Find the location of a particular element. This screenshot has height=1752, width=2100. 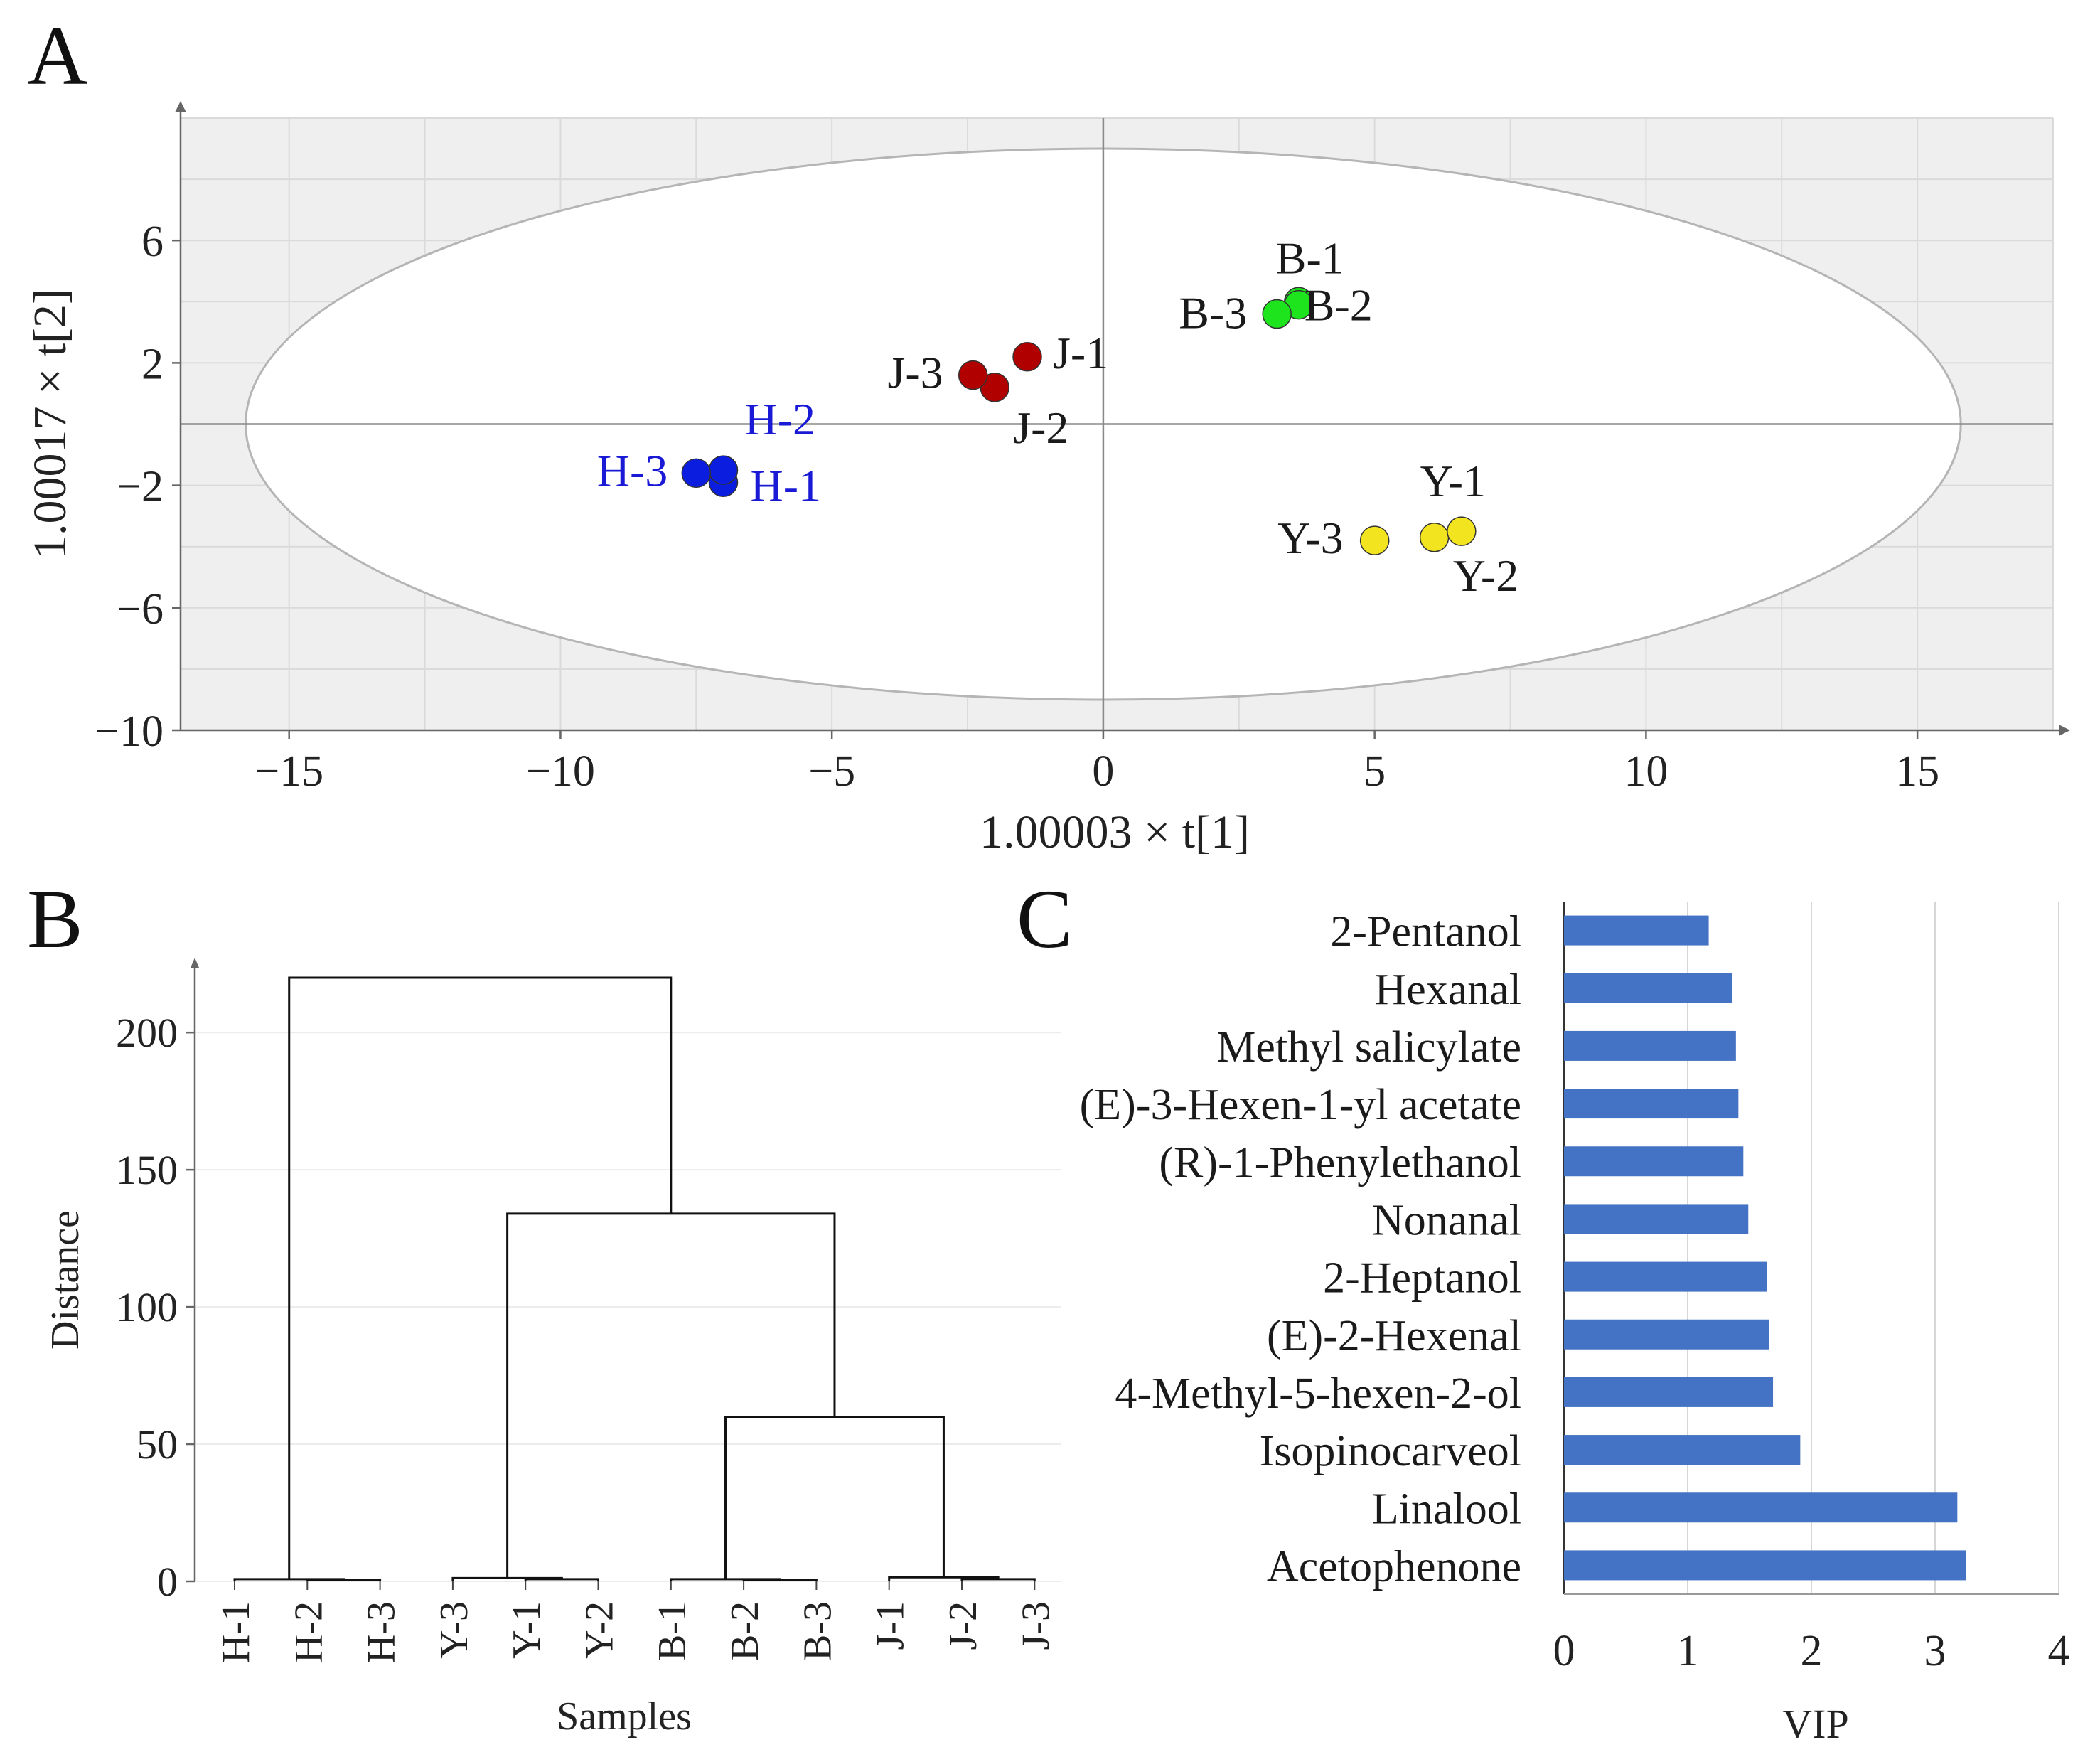

dendrogram-leaf-label: J-1 is located at coordinates (891, 1625).